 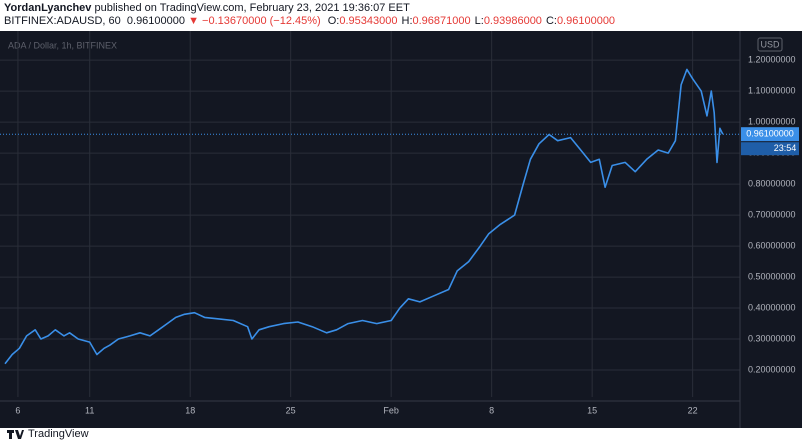 What do you see at coordinates (291, 410) in the screenshot?
I see `x-tick-label: 25` at bounding box center [291, 410].